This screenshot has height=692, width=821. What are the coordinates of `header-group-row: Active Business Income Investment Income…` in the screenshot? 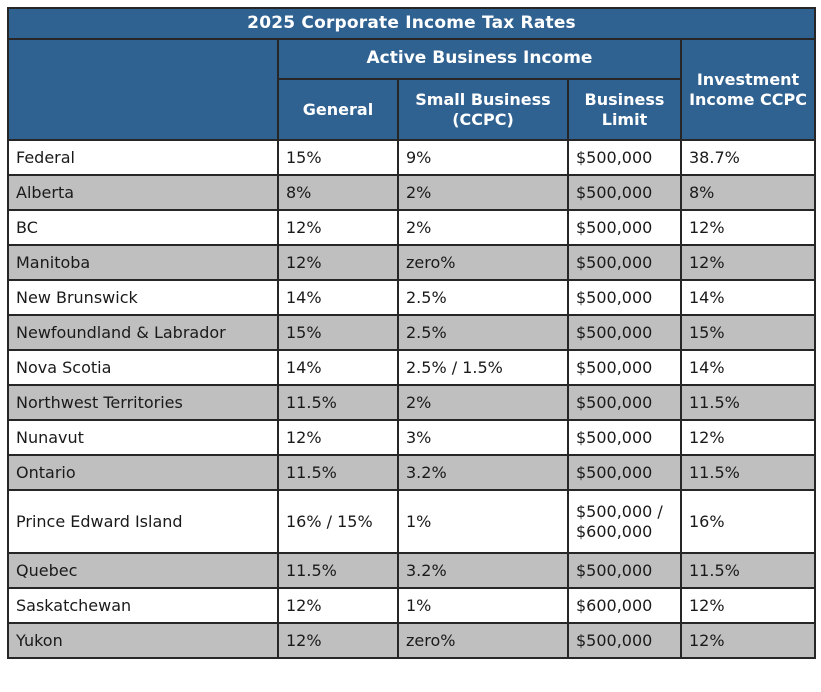 It's located at (412, 89).